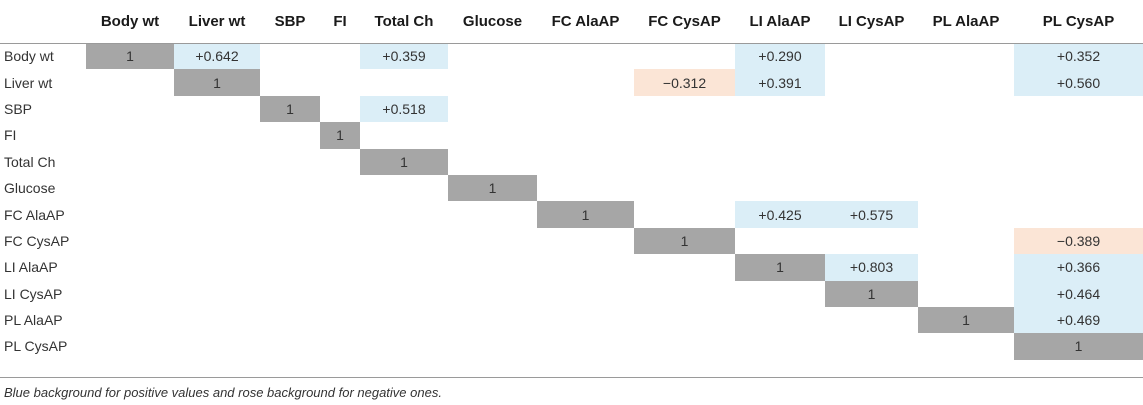 The width and height of the screenshot is (1143, 405). Describe the element at coordinates (404, 22) in the screenshot. I see `column-header: Total Ch` at that location.